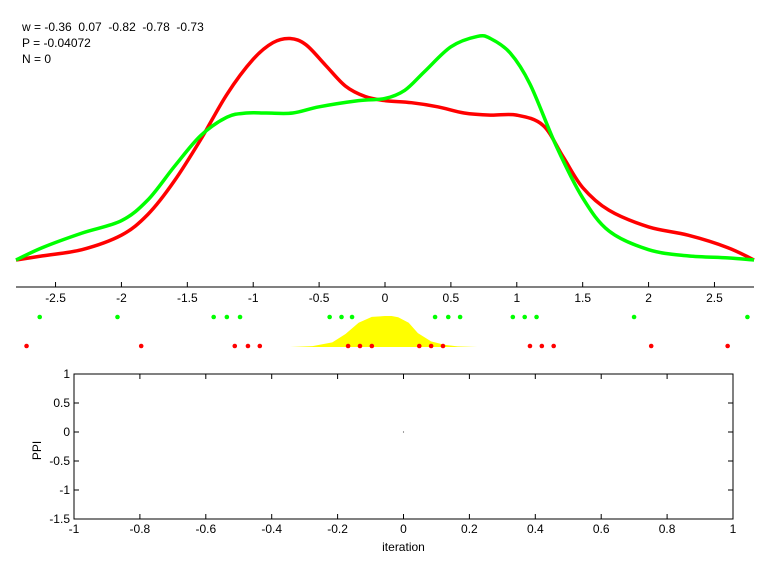 The width and height of the screenshot is (769, 576). I want to click on n-count-readout: N = 0, so click(37, 59).